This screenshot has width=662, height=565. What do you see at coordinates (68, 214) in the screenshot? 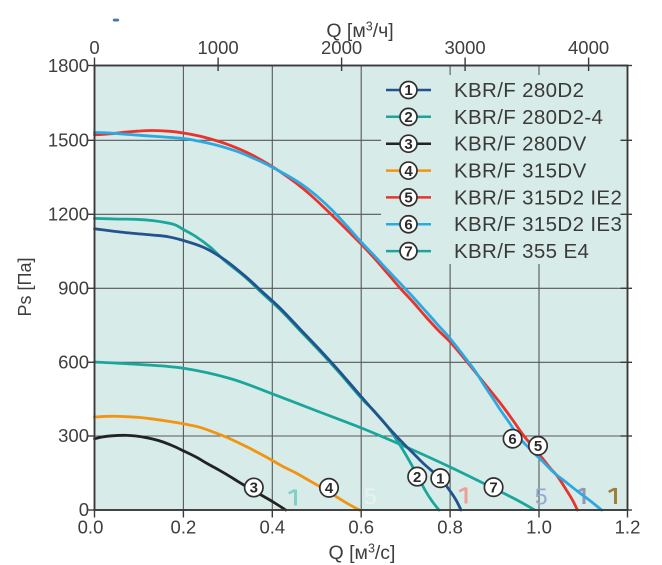
I see `svg-text: 1200` at bounding box center [68, 214].